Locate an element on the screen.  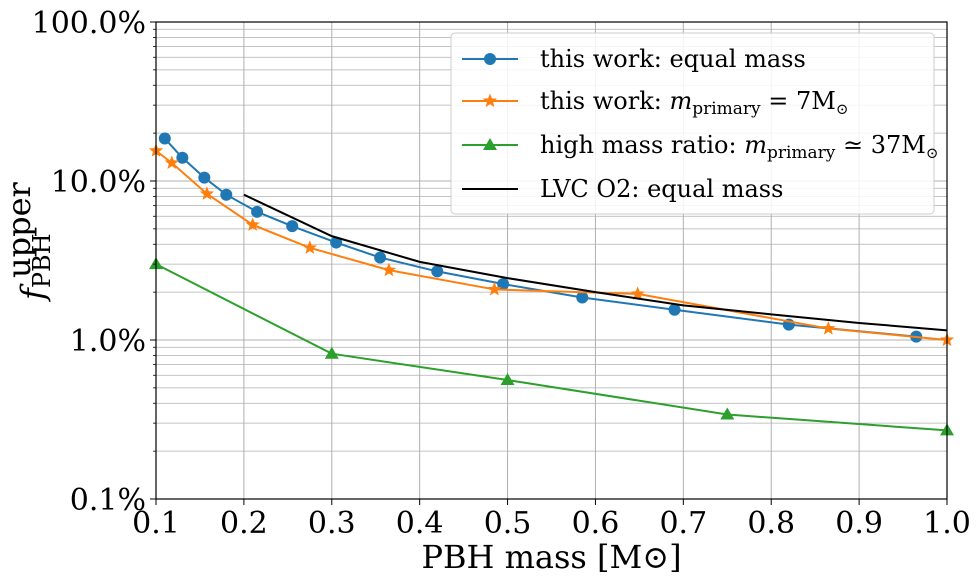
legend-label: high mass ratio: mprimary ≃ 37M⊙ is located at coordinates (739, 147).